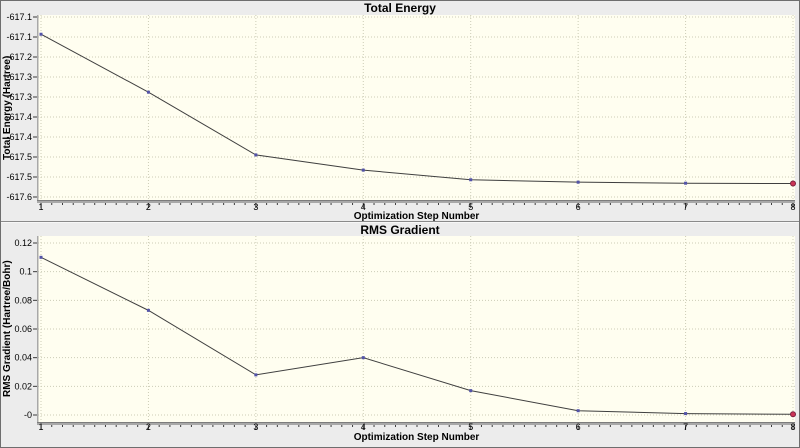 Image resolution: width=800 pixels, height=448 pixels. I want to click on y-axis-label-total-energy: Total Energy (Hartree), so click(7, 107).